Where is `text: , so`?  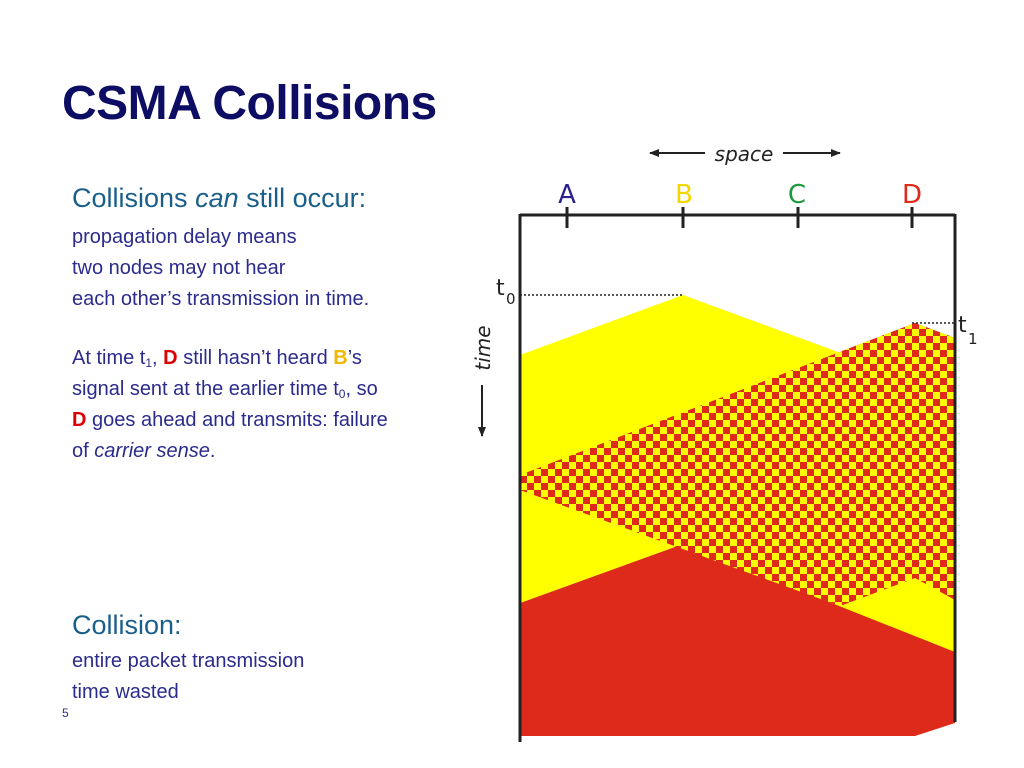
text: , so is located at coordinates (361, 389).